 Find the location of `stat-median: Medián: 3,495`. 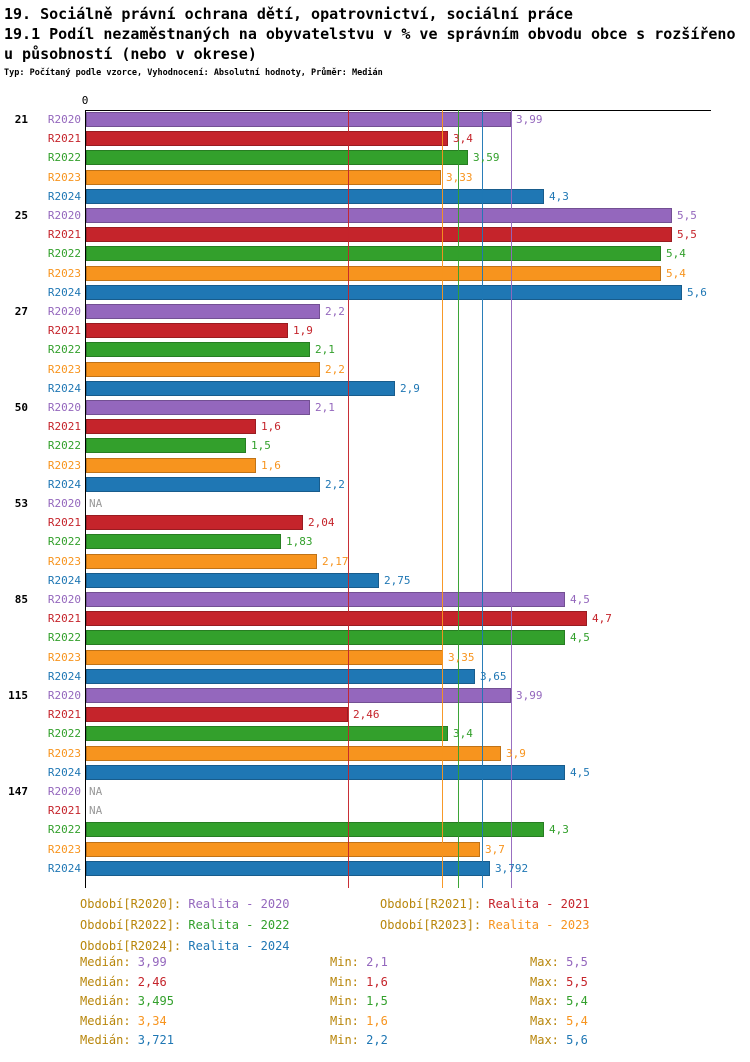

stat-median: Medián: 3,495 is located at coordinates (127, 1001).